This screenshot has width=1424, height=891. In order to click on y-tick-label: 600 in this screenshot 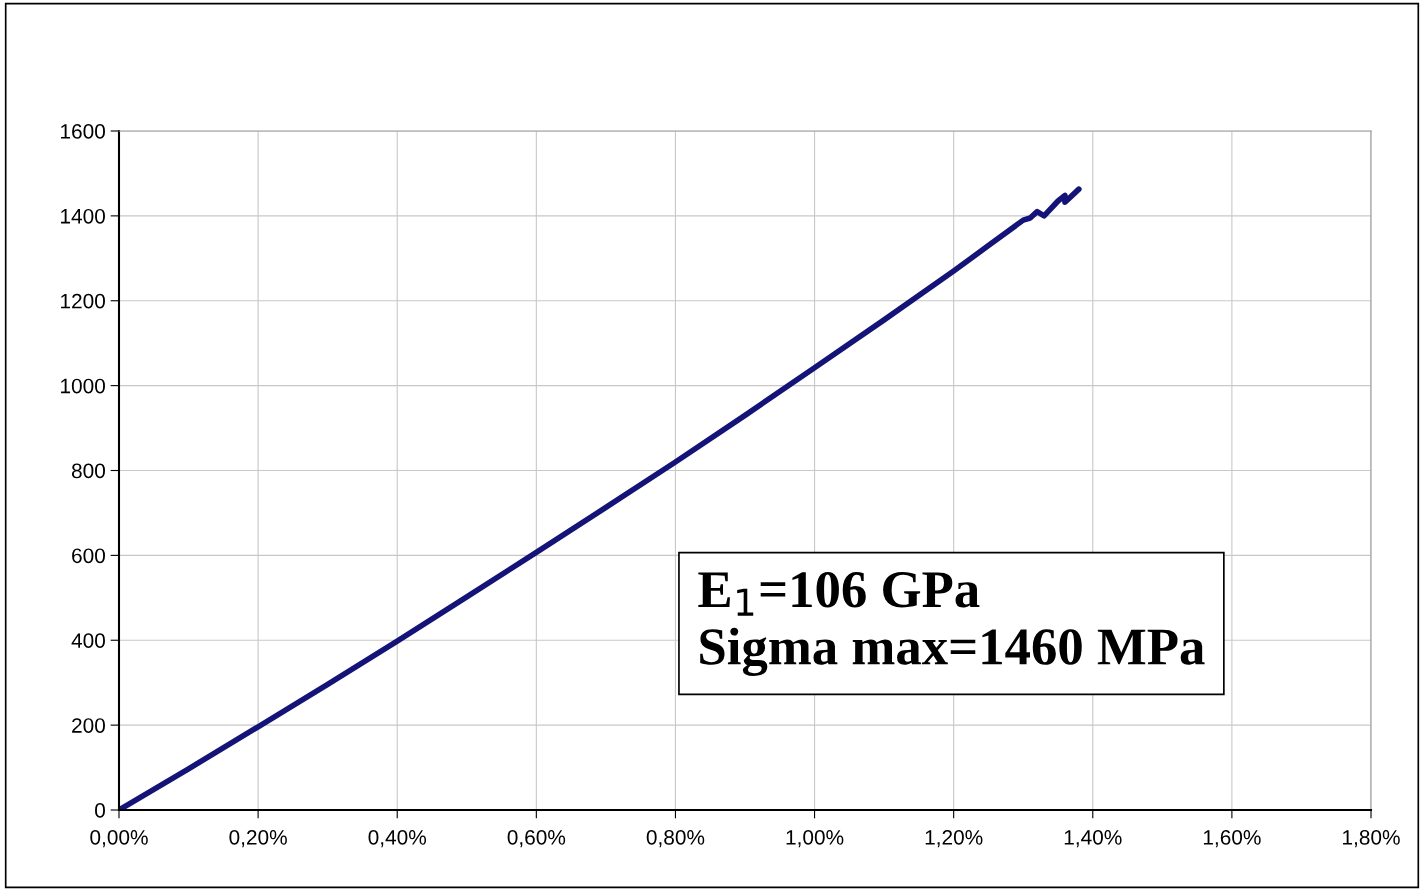, I will do `click(88, 556)`.